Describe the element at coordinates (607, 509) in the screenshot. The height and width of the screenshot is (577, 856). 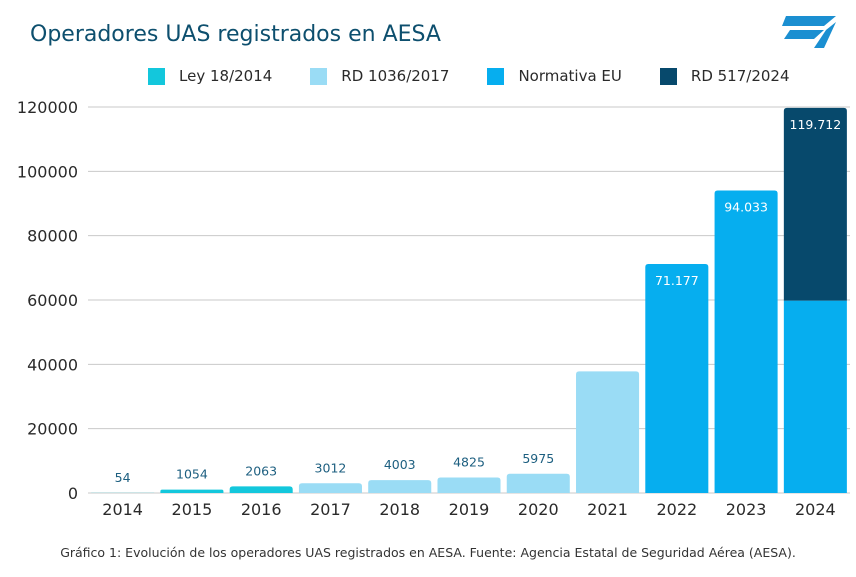
I see `x-tick-label: 2021` at that location.